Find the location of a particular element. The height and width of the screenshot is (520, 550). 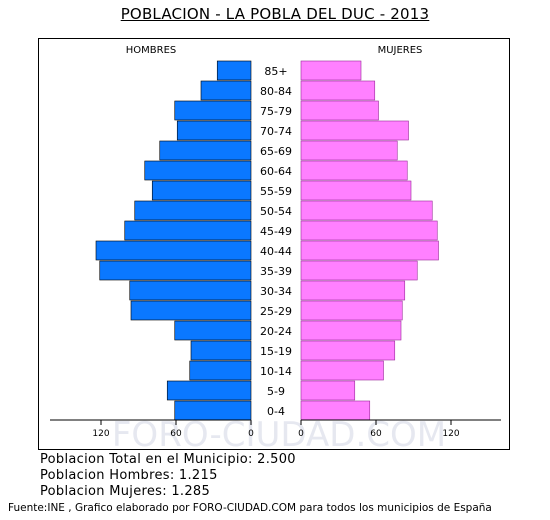

bar-hombres-85+ is located at coordinates (234, 70).